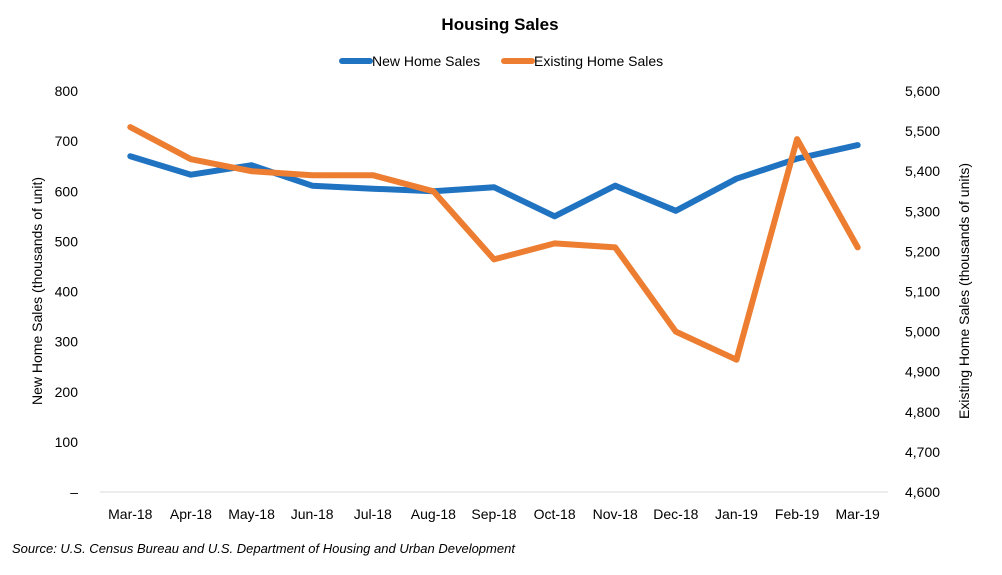 This screenshot has height=575, width=1002. Describe the element at coordinates (501, 61) in the screenshot. I see `legend: New Home Sales Existing Home Sales` at that location.